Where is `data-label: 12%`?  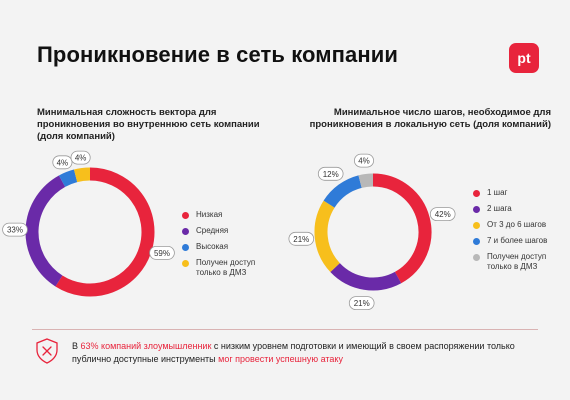 data-label: 12% is located at coordinates (331, 174).